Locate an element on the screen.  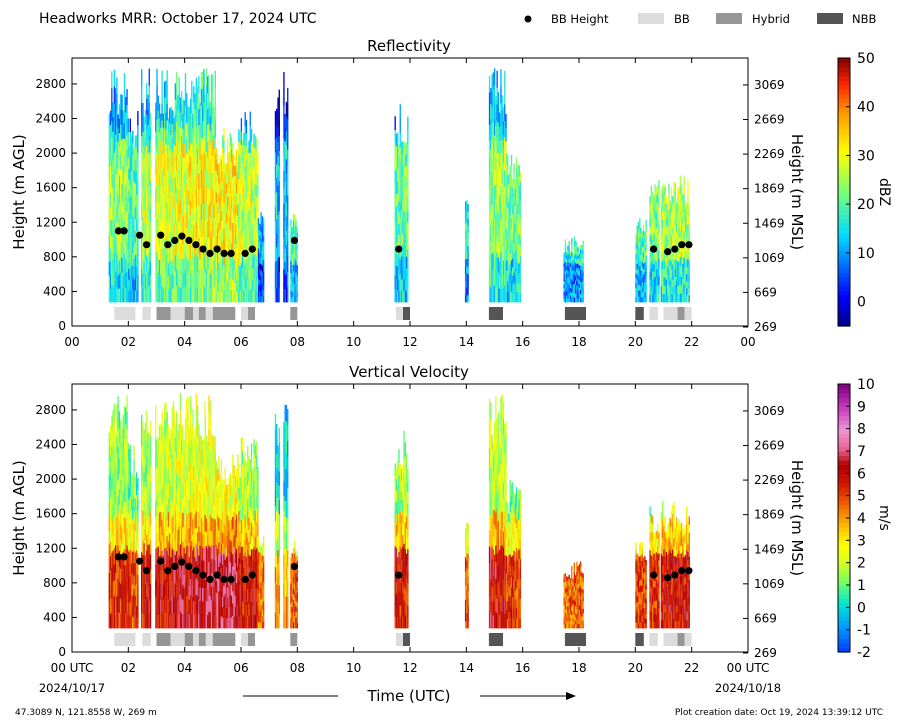
bb-type-bar is located at coordinates (209, 313).